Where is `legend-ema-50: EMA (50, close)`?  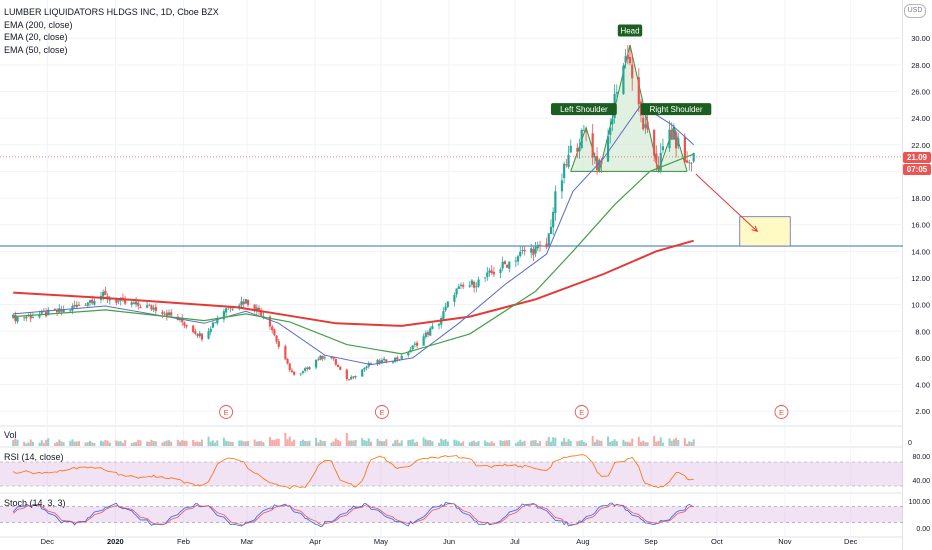 legend-ema-50: EMA (50, close) is located at coordinates (36, 49).